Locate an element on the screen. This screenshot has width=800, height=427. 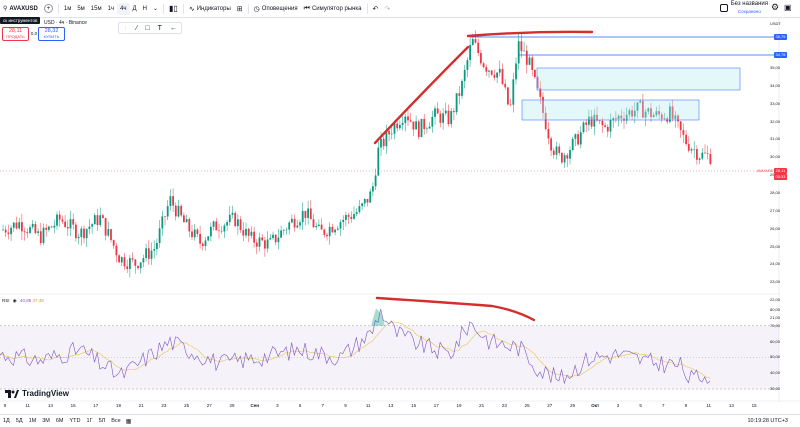
price-axis-label: 32,00 is located at coordinates (775, 121).